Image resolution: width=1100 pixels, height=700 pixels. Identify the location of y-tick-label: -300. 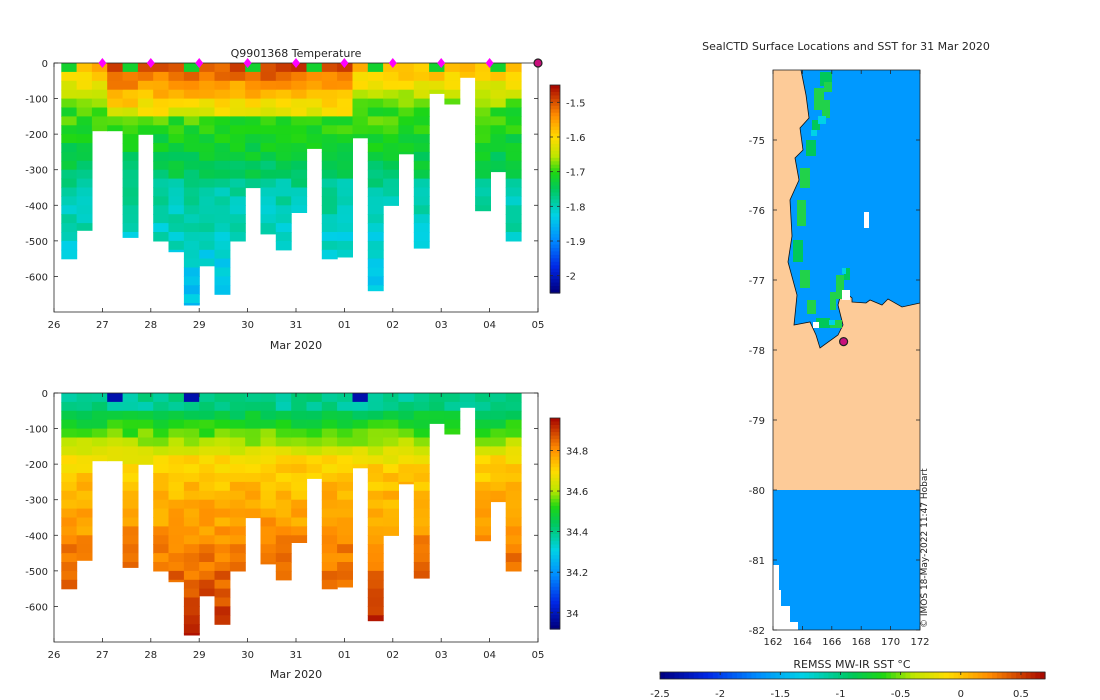
(36, 501).